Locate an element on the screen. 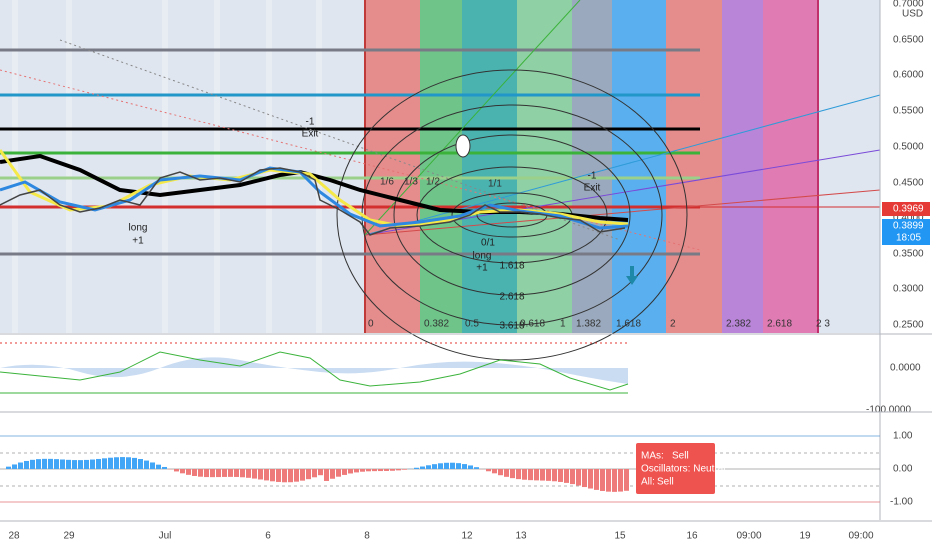 This screenshot has height=550, width=932. fib-label: 0 is located at coordinates (371, 324).